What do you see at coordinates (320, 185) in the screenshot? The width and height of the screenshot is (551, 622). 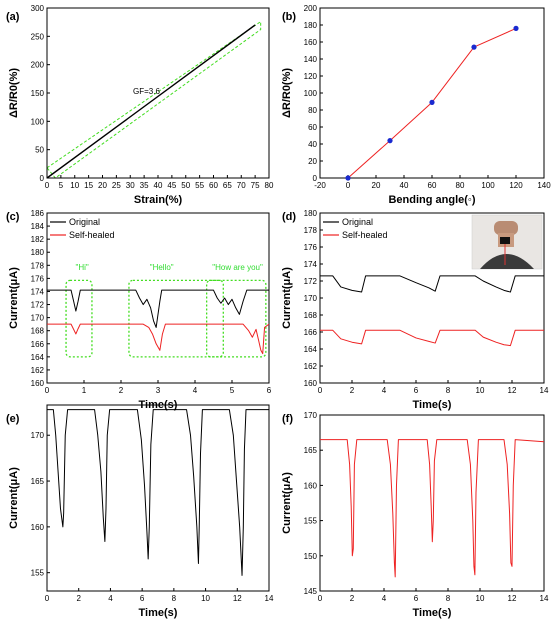 I see `x-tick-label: -20` at bounding box center [320, 185].